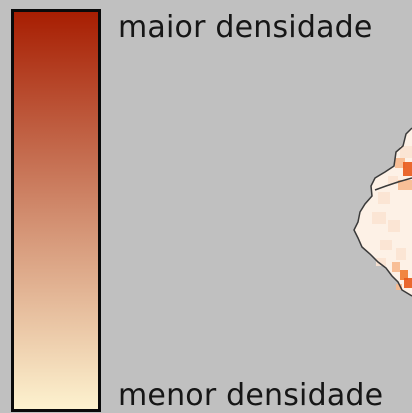 The width and height of the screenshot is (412, 413). I want to click on map-region-border, so click(382, 212).